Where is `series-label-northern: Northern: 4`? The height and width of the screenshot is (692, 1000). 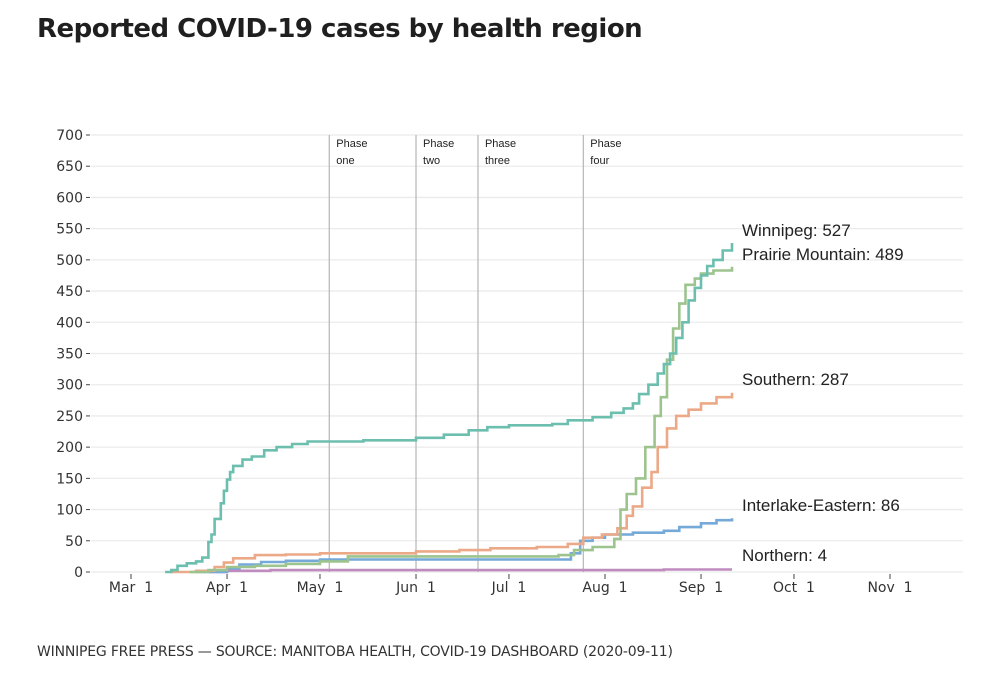 series-label-northern: Northern: 4 is located at coordinates (784, 555).